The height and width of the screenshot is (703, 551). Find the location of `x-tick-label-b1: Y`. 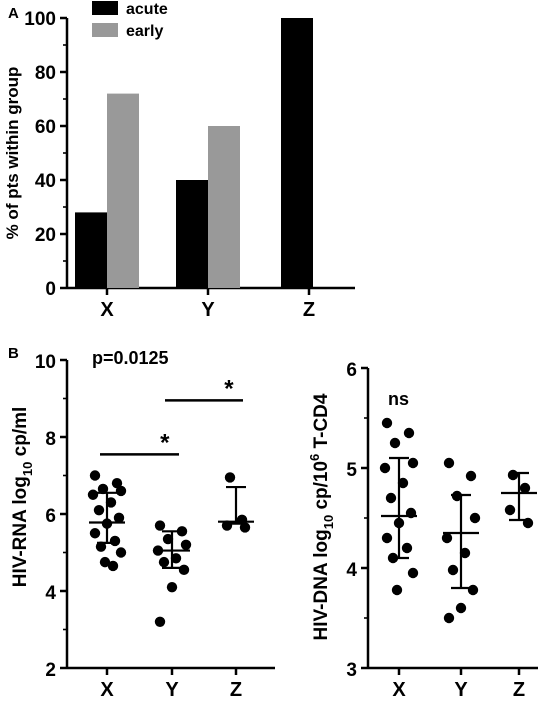

x-tick-label-b1: Y is located at coordinates (172, 690).